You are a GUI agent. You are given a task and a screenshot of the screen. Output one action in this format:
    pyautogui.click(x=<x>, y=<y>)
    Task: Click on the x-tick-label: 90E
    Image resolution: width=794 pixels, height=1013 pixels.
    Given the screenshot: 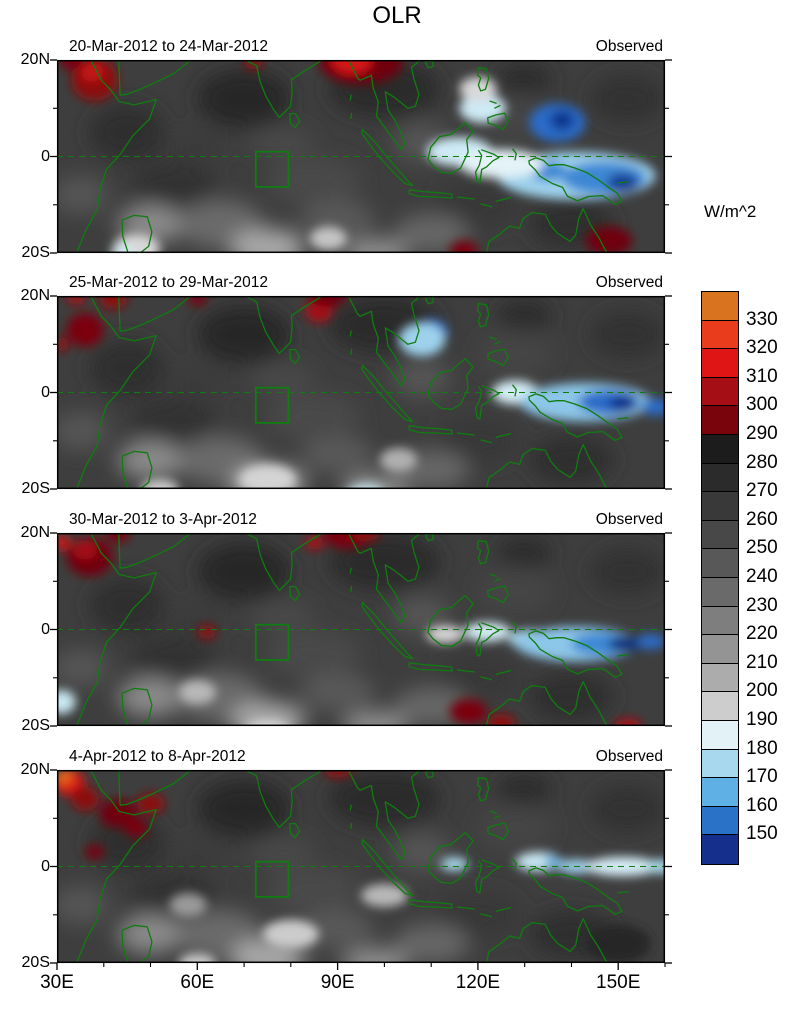 What is the action you would take?
    pyautogui.click(x=337, y=982)
    